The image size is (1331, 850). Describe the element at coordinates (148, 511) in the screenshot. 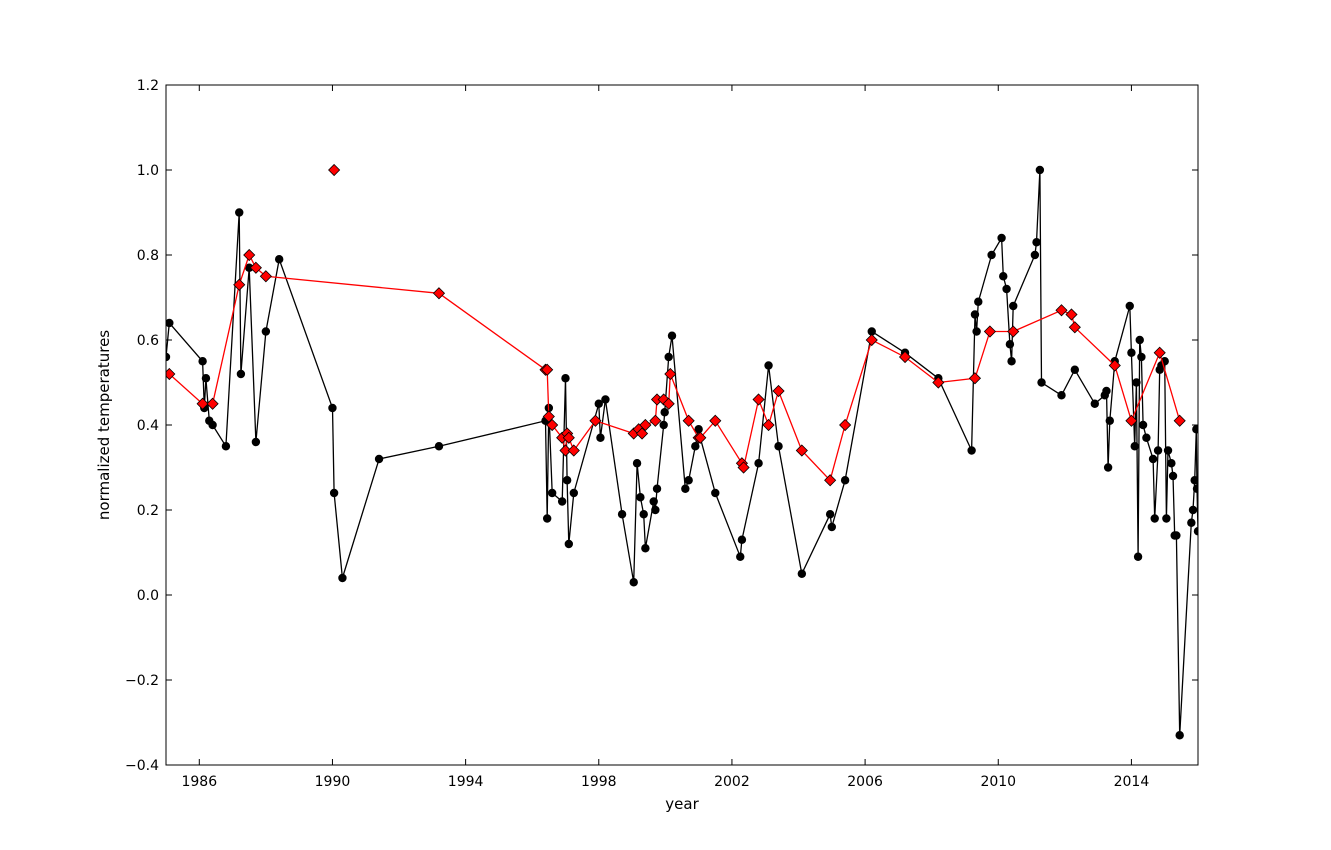

I see `y-tick-label: 0.2` at that location.